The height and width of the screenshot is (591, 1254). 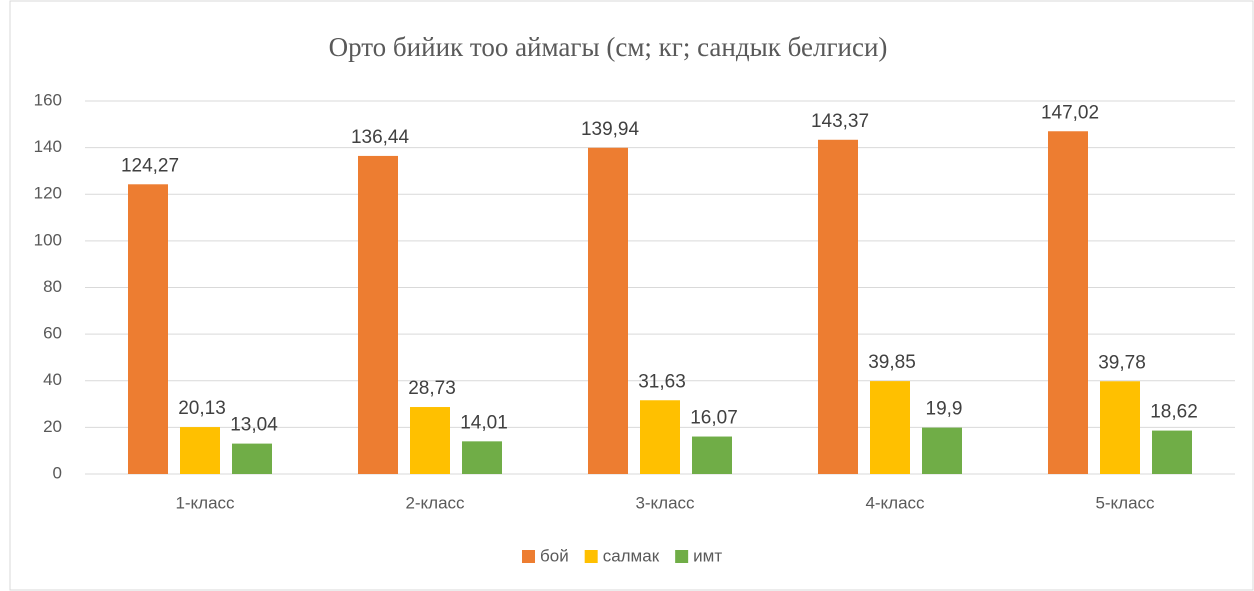 I want to click on x-tick-label: 3-класс, so click(x=665, y=502).